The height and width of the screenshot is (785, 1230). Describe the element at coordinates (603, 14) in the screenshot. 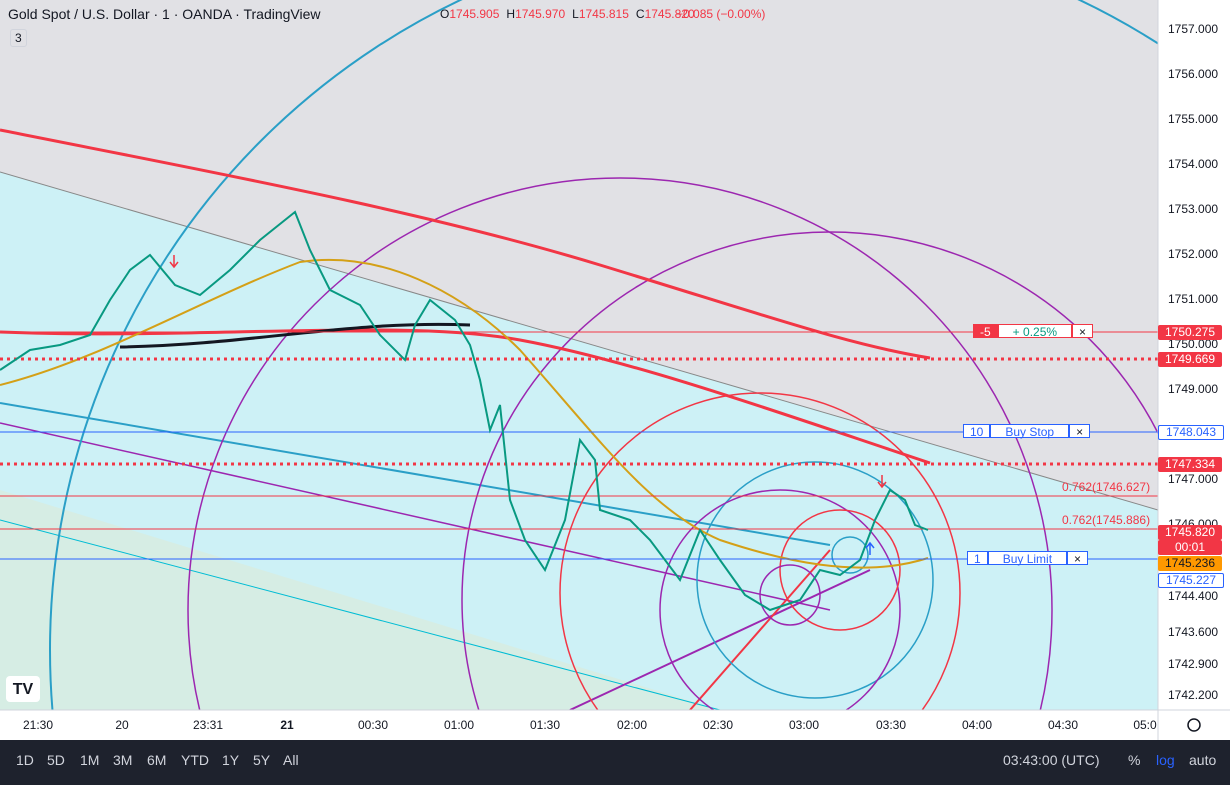

I see `ohlc-value: 1745.815` at that location.